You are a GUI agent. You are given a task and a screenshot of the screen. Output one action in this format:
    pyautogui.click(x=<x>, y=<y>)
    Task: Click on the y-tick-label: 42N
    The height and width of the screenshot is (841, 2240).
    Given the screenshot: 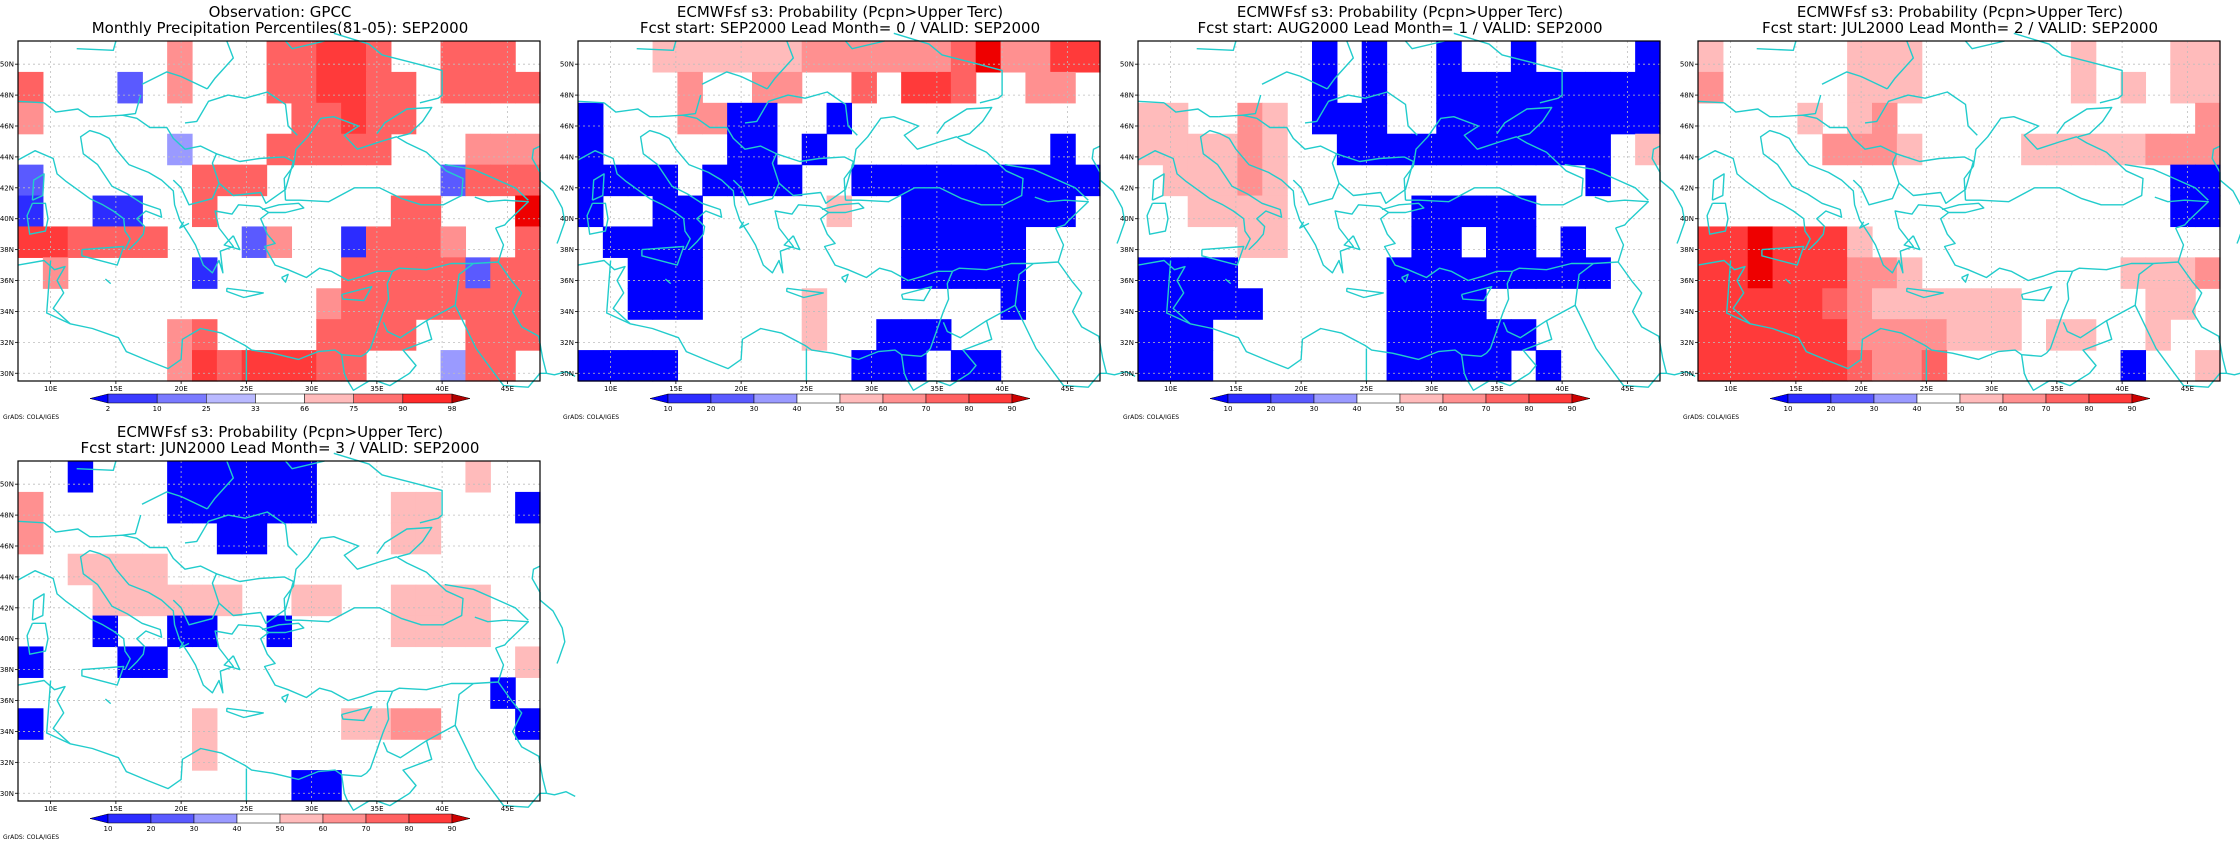 What is the action you would take?
    pyautogui.click(x=1127, y=188)
    